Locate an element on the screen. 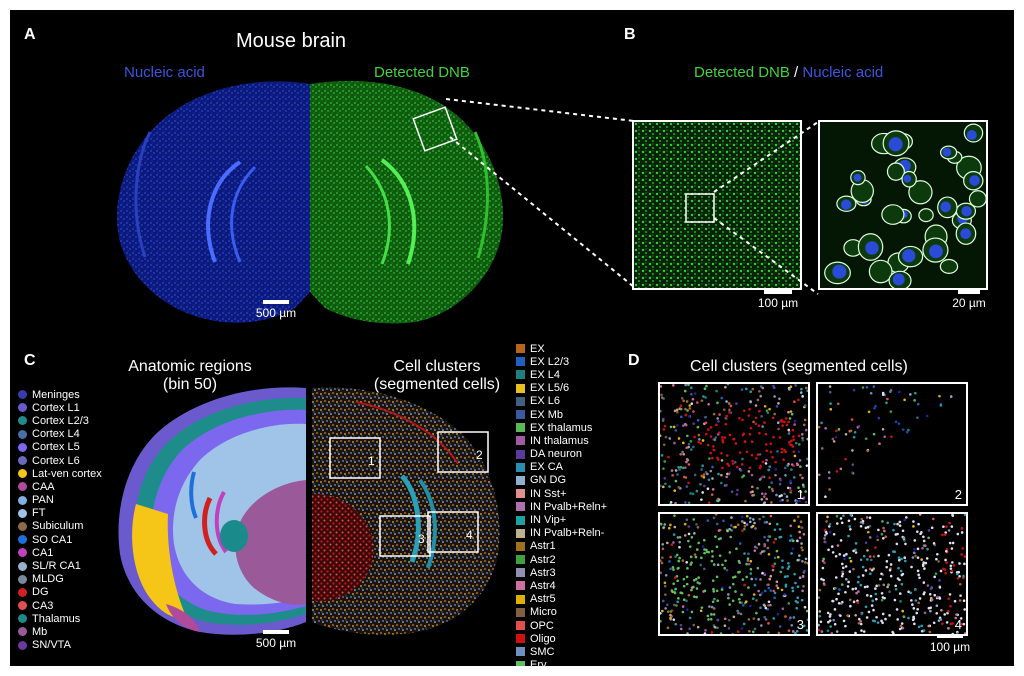 The height and width of the screenshot is (676, 1024). region-legend-item: MLDG is located at coordinates (60, 579).